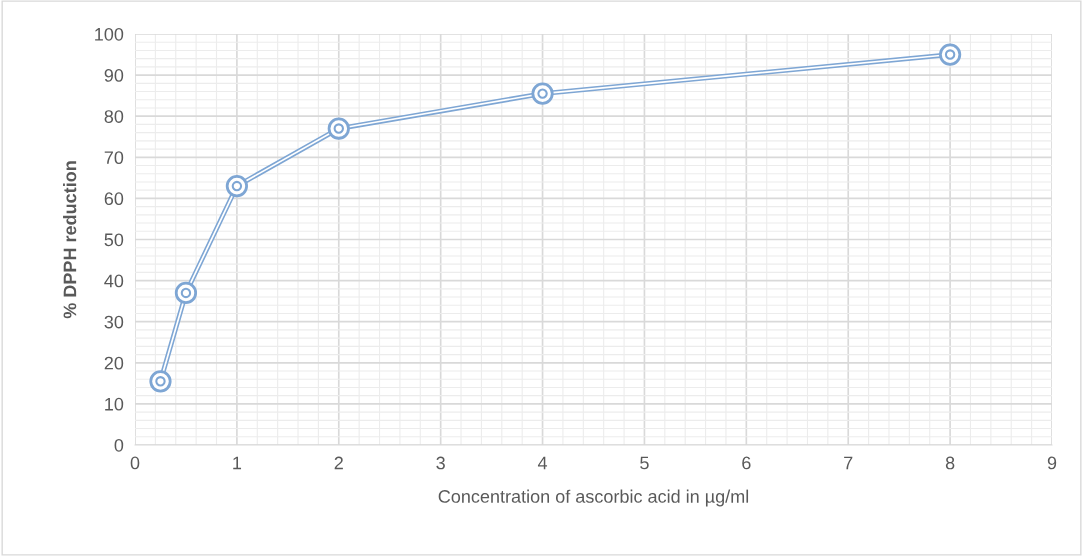 The height and width of the screenshot is (556, 1083). Describe the element at coordinates (114, 158) in the screenshot. I see `y-tick-label: 70` at that location.